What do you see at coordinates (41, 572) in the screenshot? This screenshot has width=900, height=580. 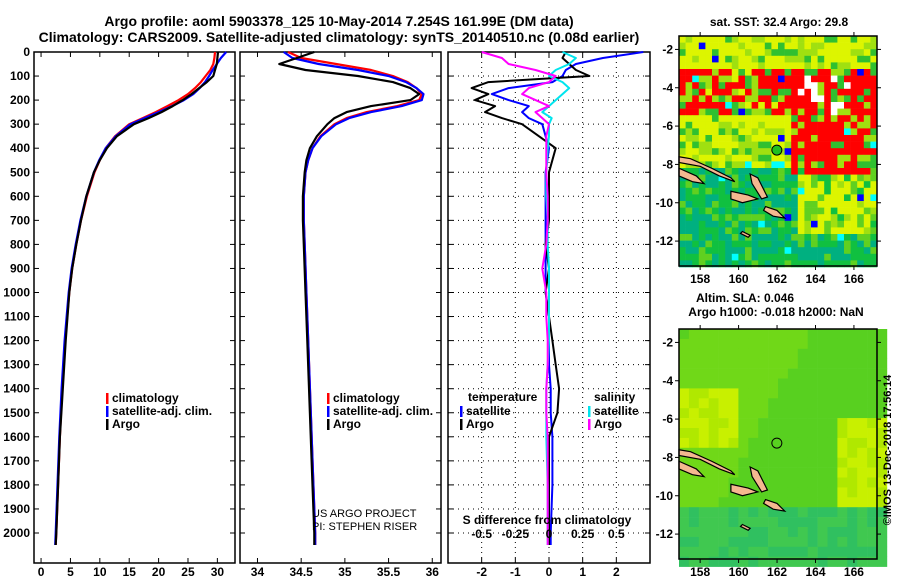 I see `x-tick-label: 0` at bounding box center [41, 572].